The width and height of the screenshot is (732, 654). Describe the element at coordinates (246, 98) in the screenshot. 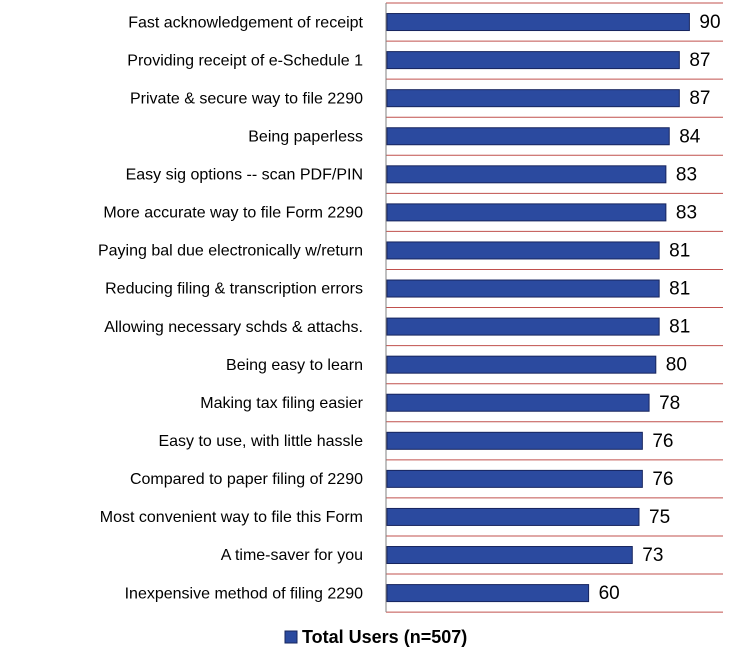

I see `category-label: Private & secure way to file 2290` at that location.